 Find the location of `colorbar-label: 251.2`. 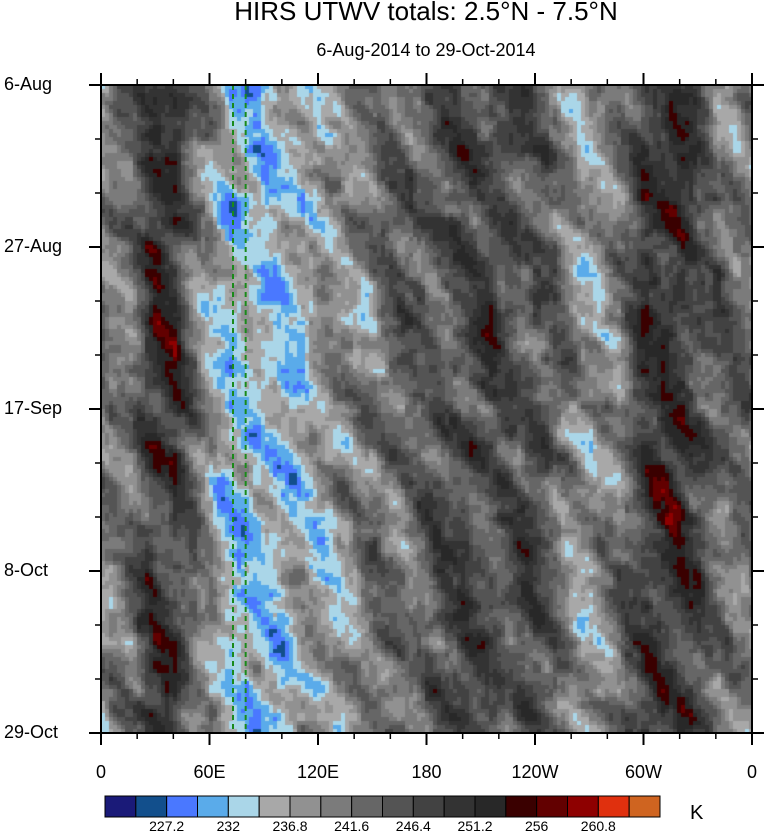

colorbar-label: 251.2 is located at coordinates (475, 826).